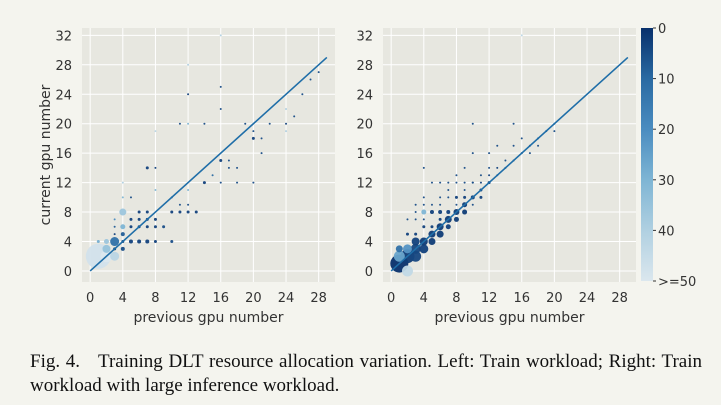 The image size is (721, 405). Describe the element at coordinates (68, 272) in the screenshot. I see `y-tick-label: 0` at that location.